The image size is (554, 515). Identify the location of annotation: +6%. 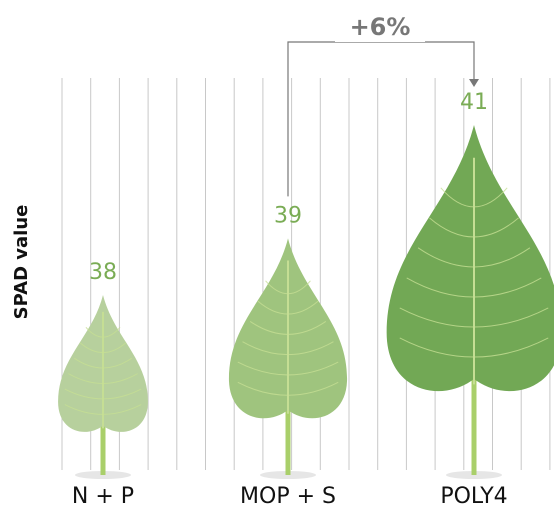
(380, 27).